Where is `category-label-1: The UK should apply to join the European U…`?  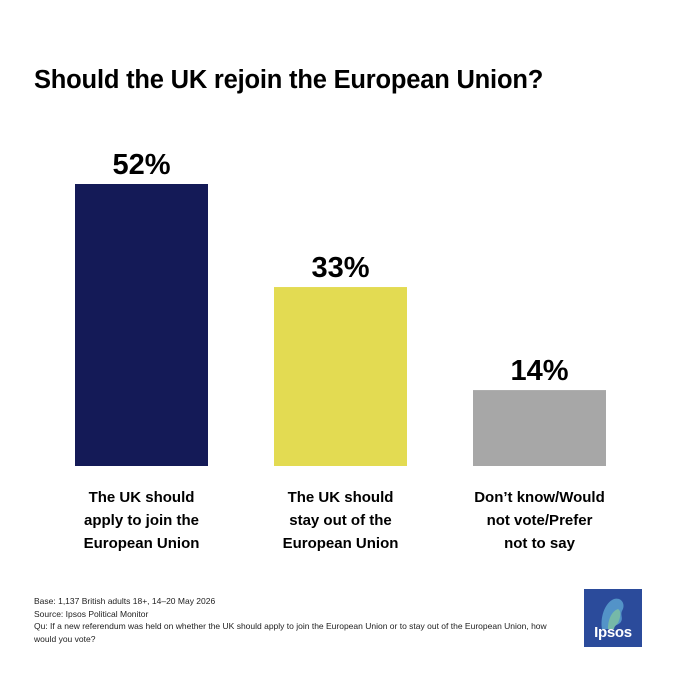
category-label-1: The UK should apply to join the European U… is located at coordinates (142, 520).